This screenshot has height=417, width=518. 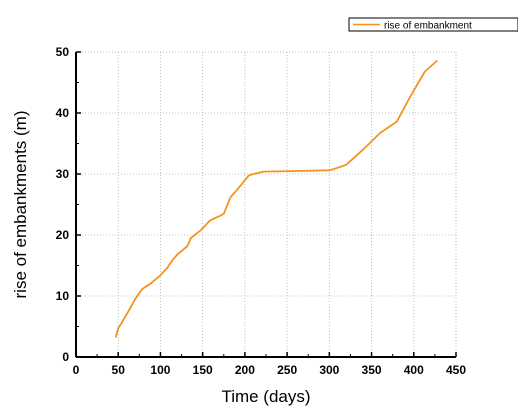 What do you see at coordinates (265, 396) in the screenshot?
I see `x-axis-title: Time (days)` at bounding box center [265, 396].